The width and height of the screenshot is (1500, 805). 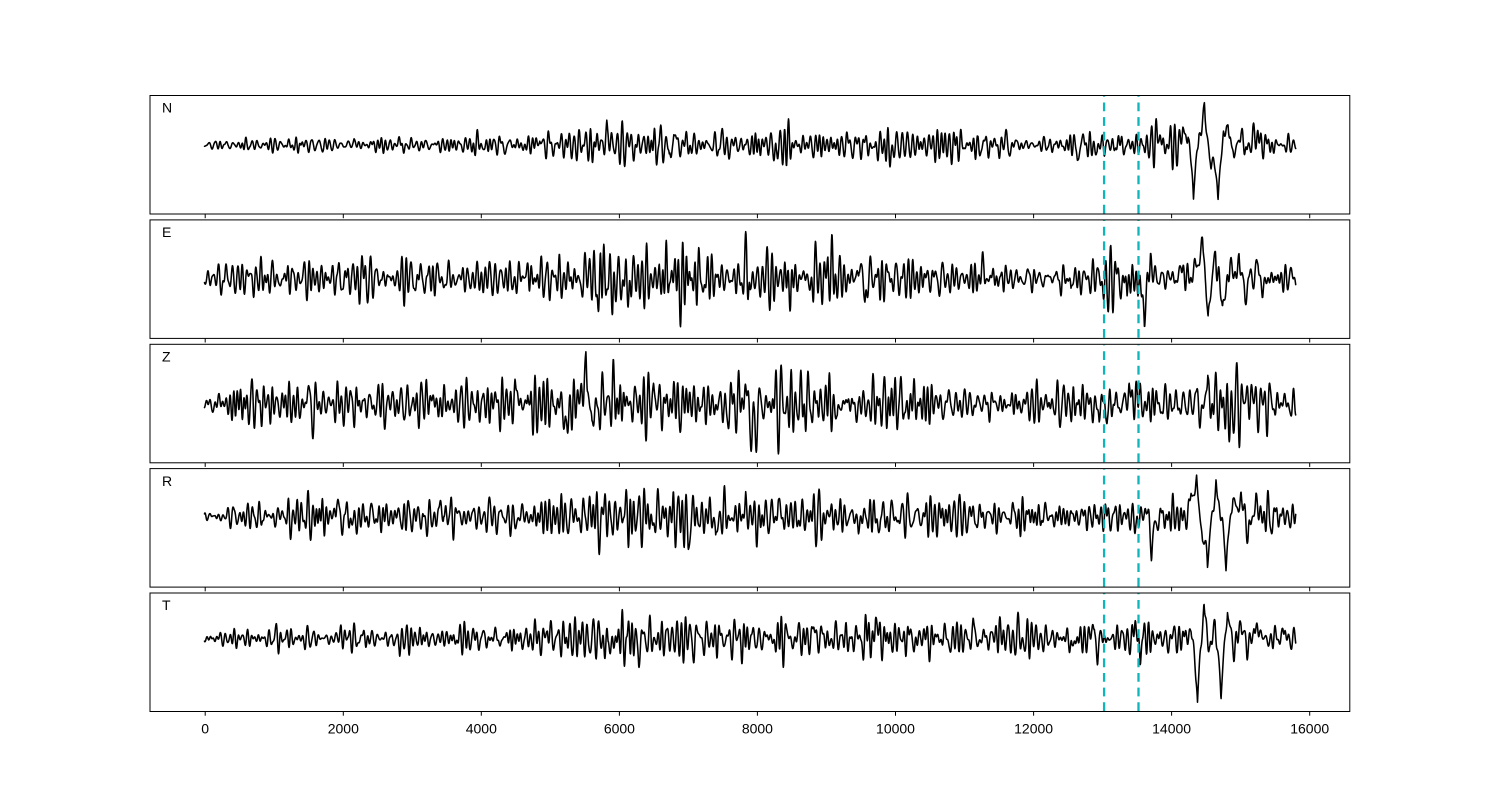 What do you see at coordinates (757, 729) in the screenshot?
I see `svg-text: 8000` at bounding box center [757, 729].